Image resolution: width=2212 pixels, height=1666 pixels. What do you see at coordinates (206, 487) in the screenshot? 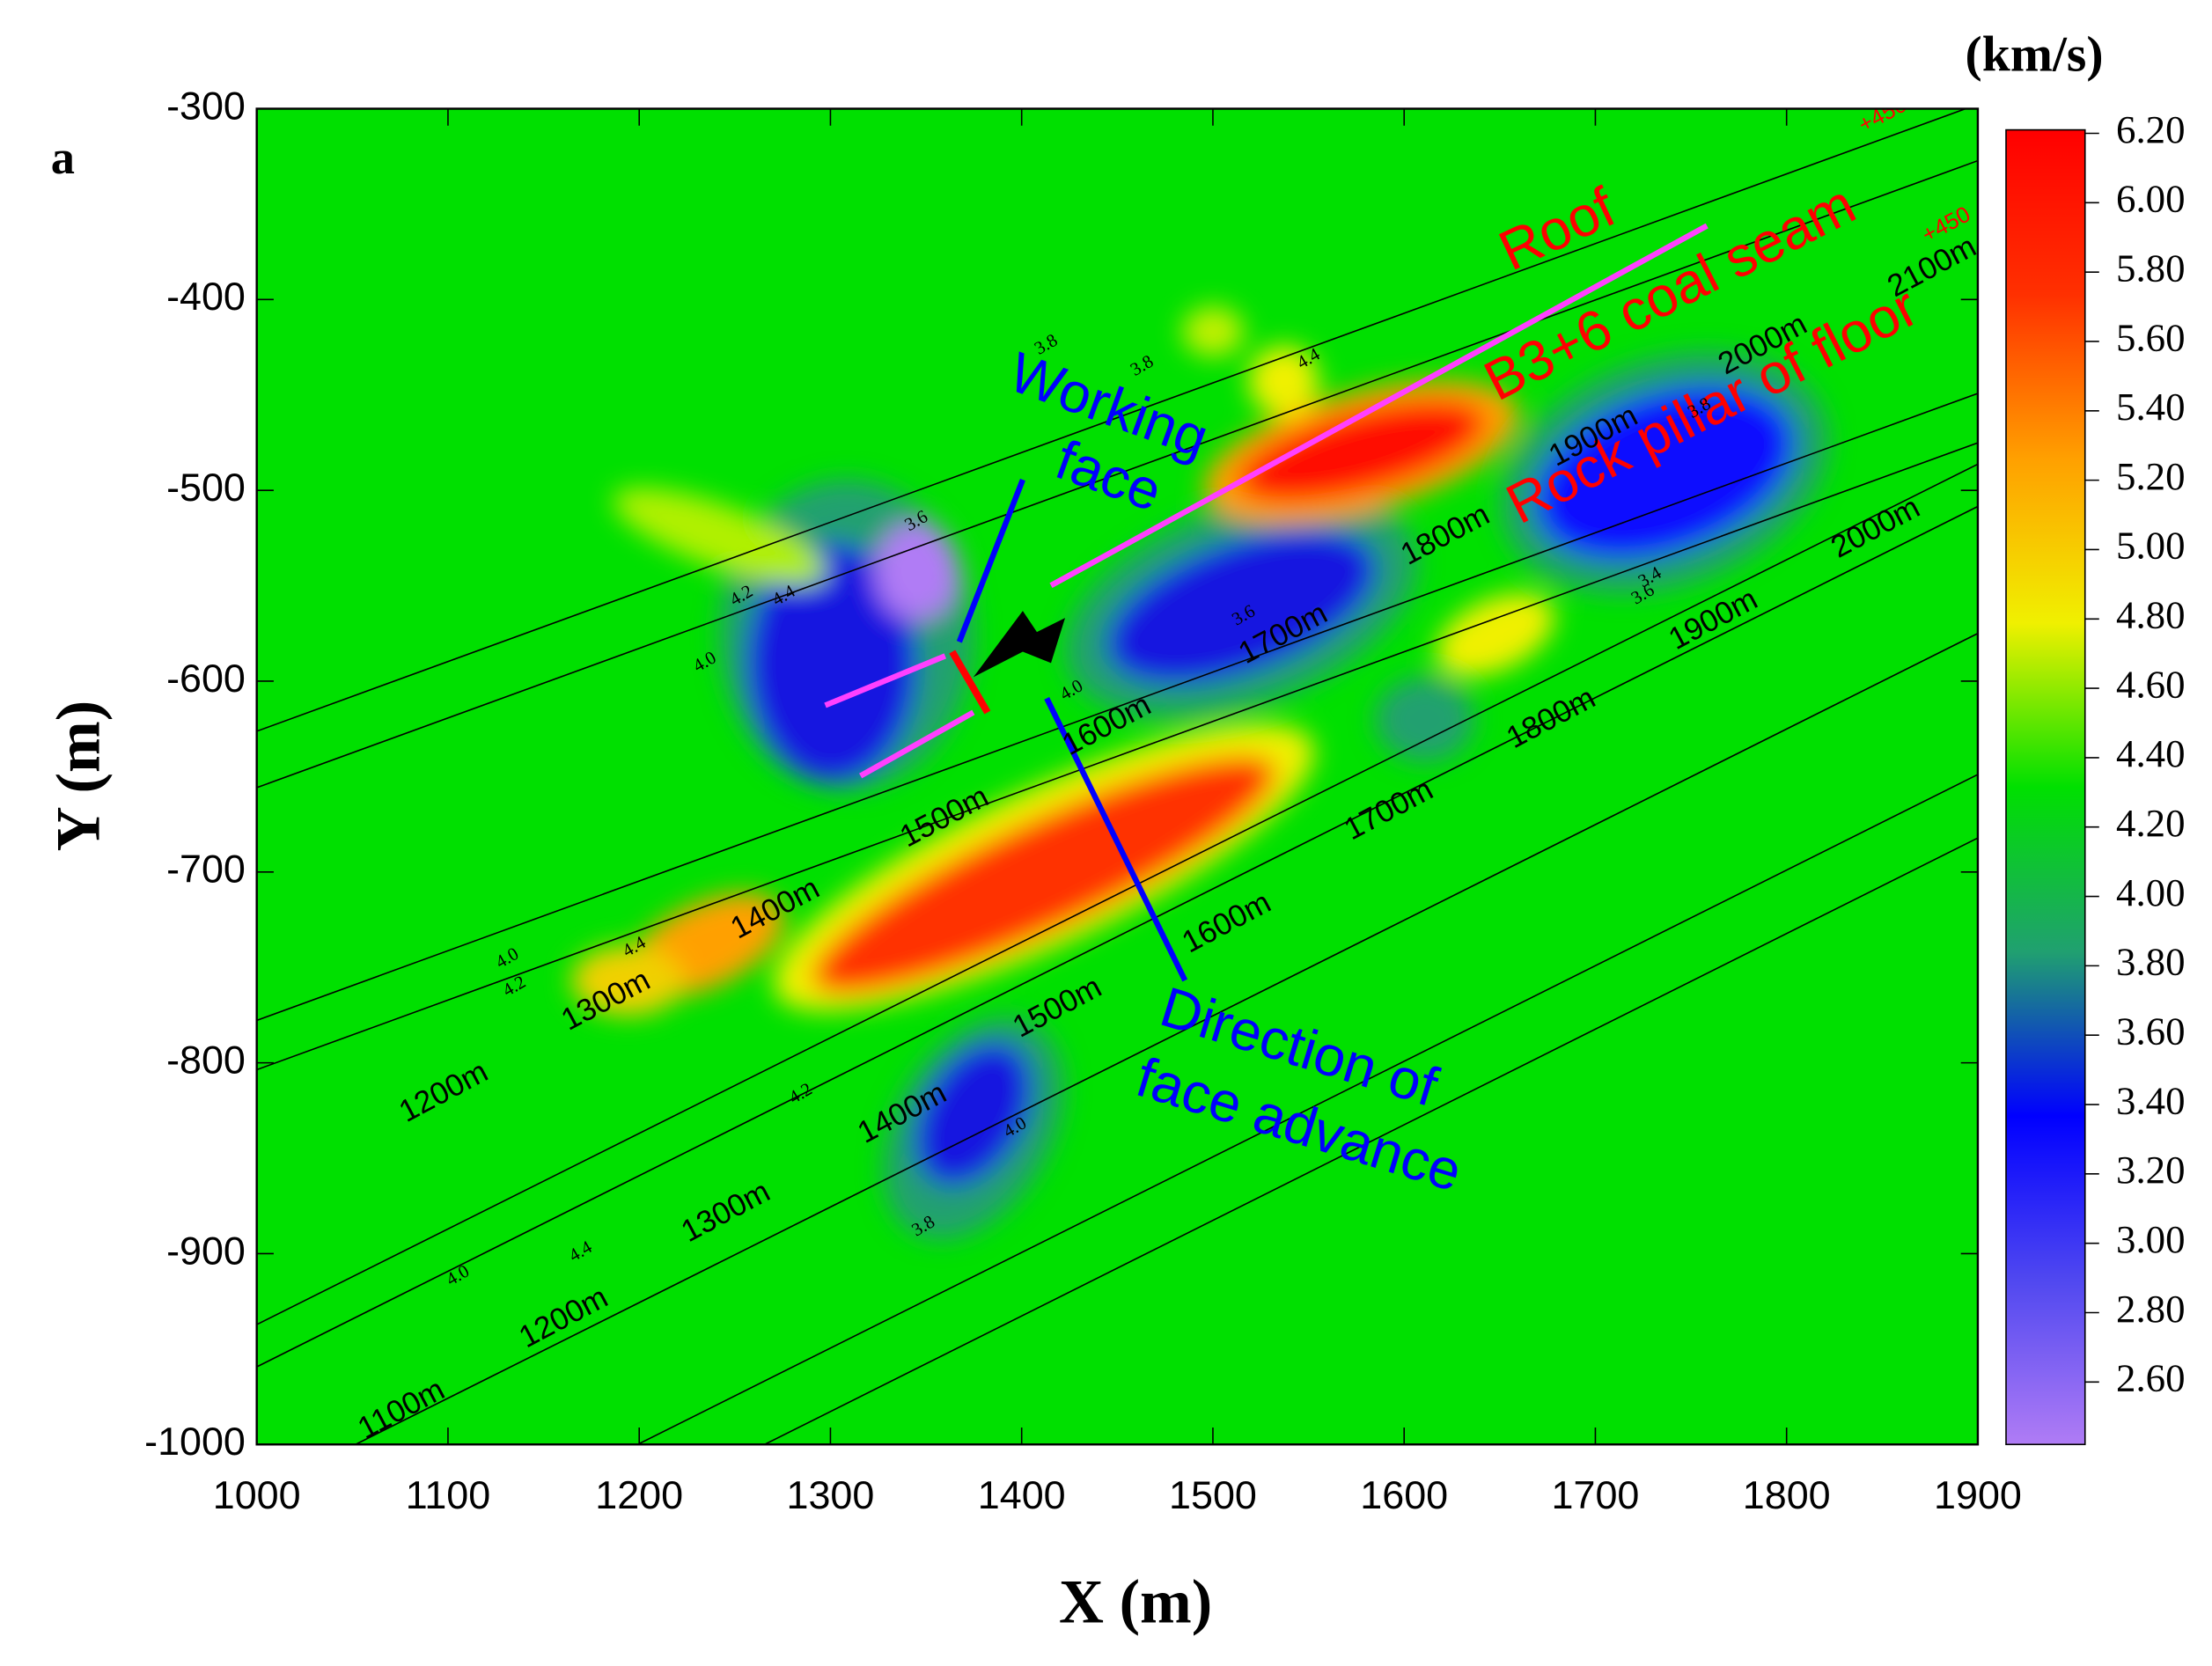
I see `y-tick-label: -500` at bounding box center [206, 487].